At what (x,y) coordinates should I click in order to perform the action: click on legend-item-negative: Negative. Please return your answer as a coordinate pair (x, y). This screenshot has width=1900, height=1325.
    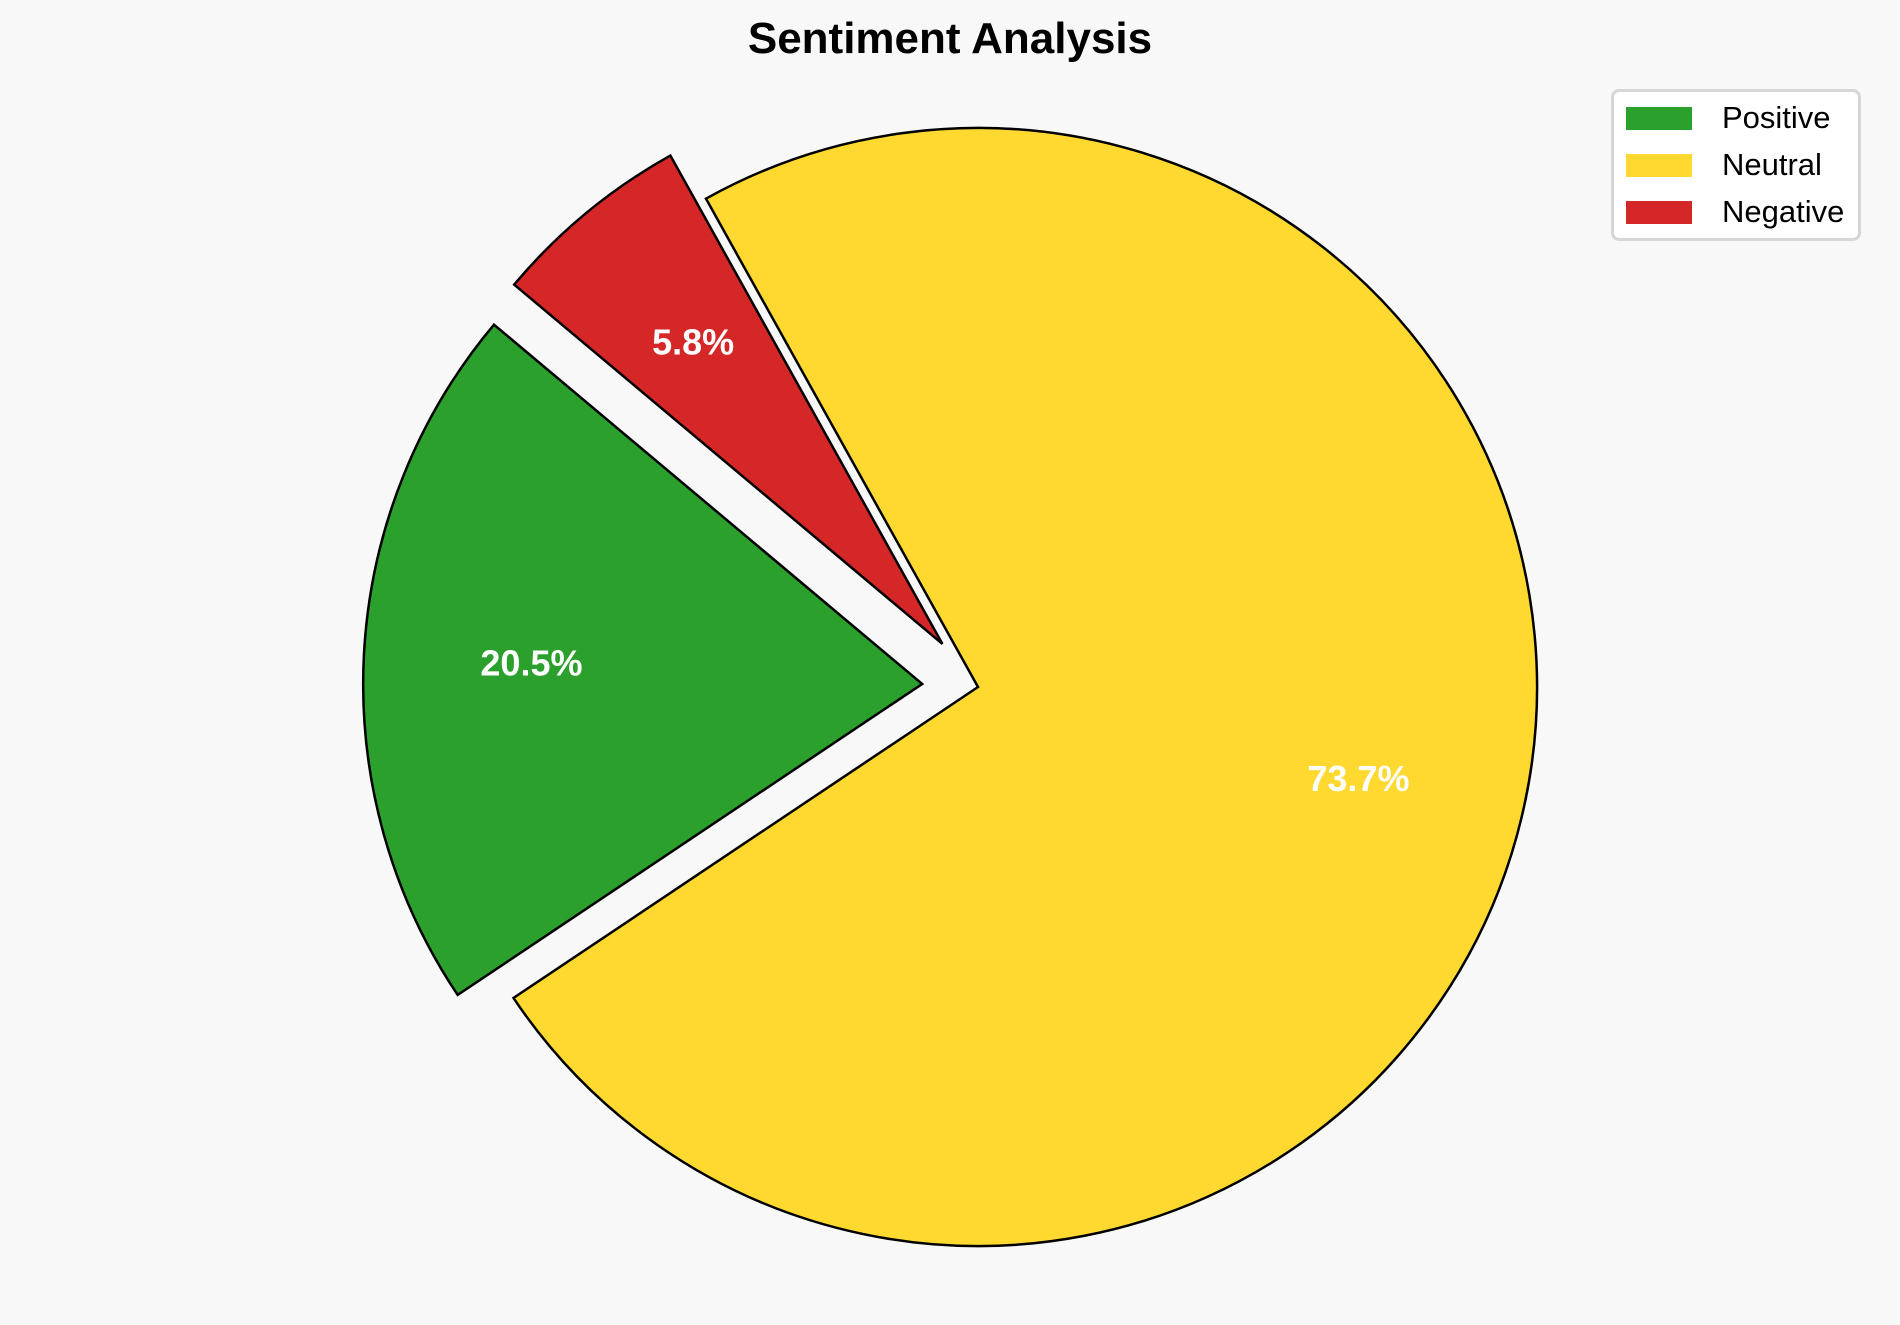
    Looking at the image, I should click on (1735, 212).